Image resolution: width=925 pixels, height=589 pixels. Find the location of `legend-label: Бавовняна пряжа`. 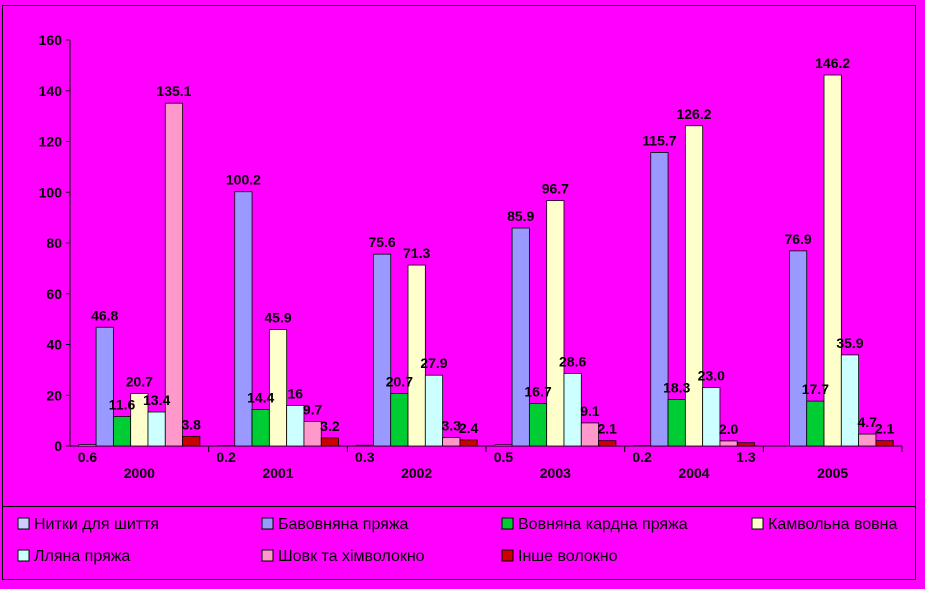

legend-label: Бавовняна пряжа is located at coordinates (343, 524).